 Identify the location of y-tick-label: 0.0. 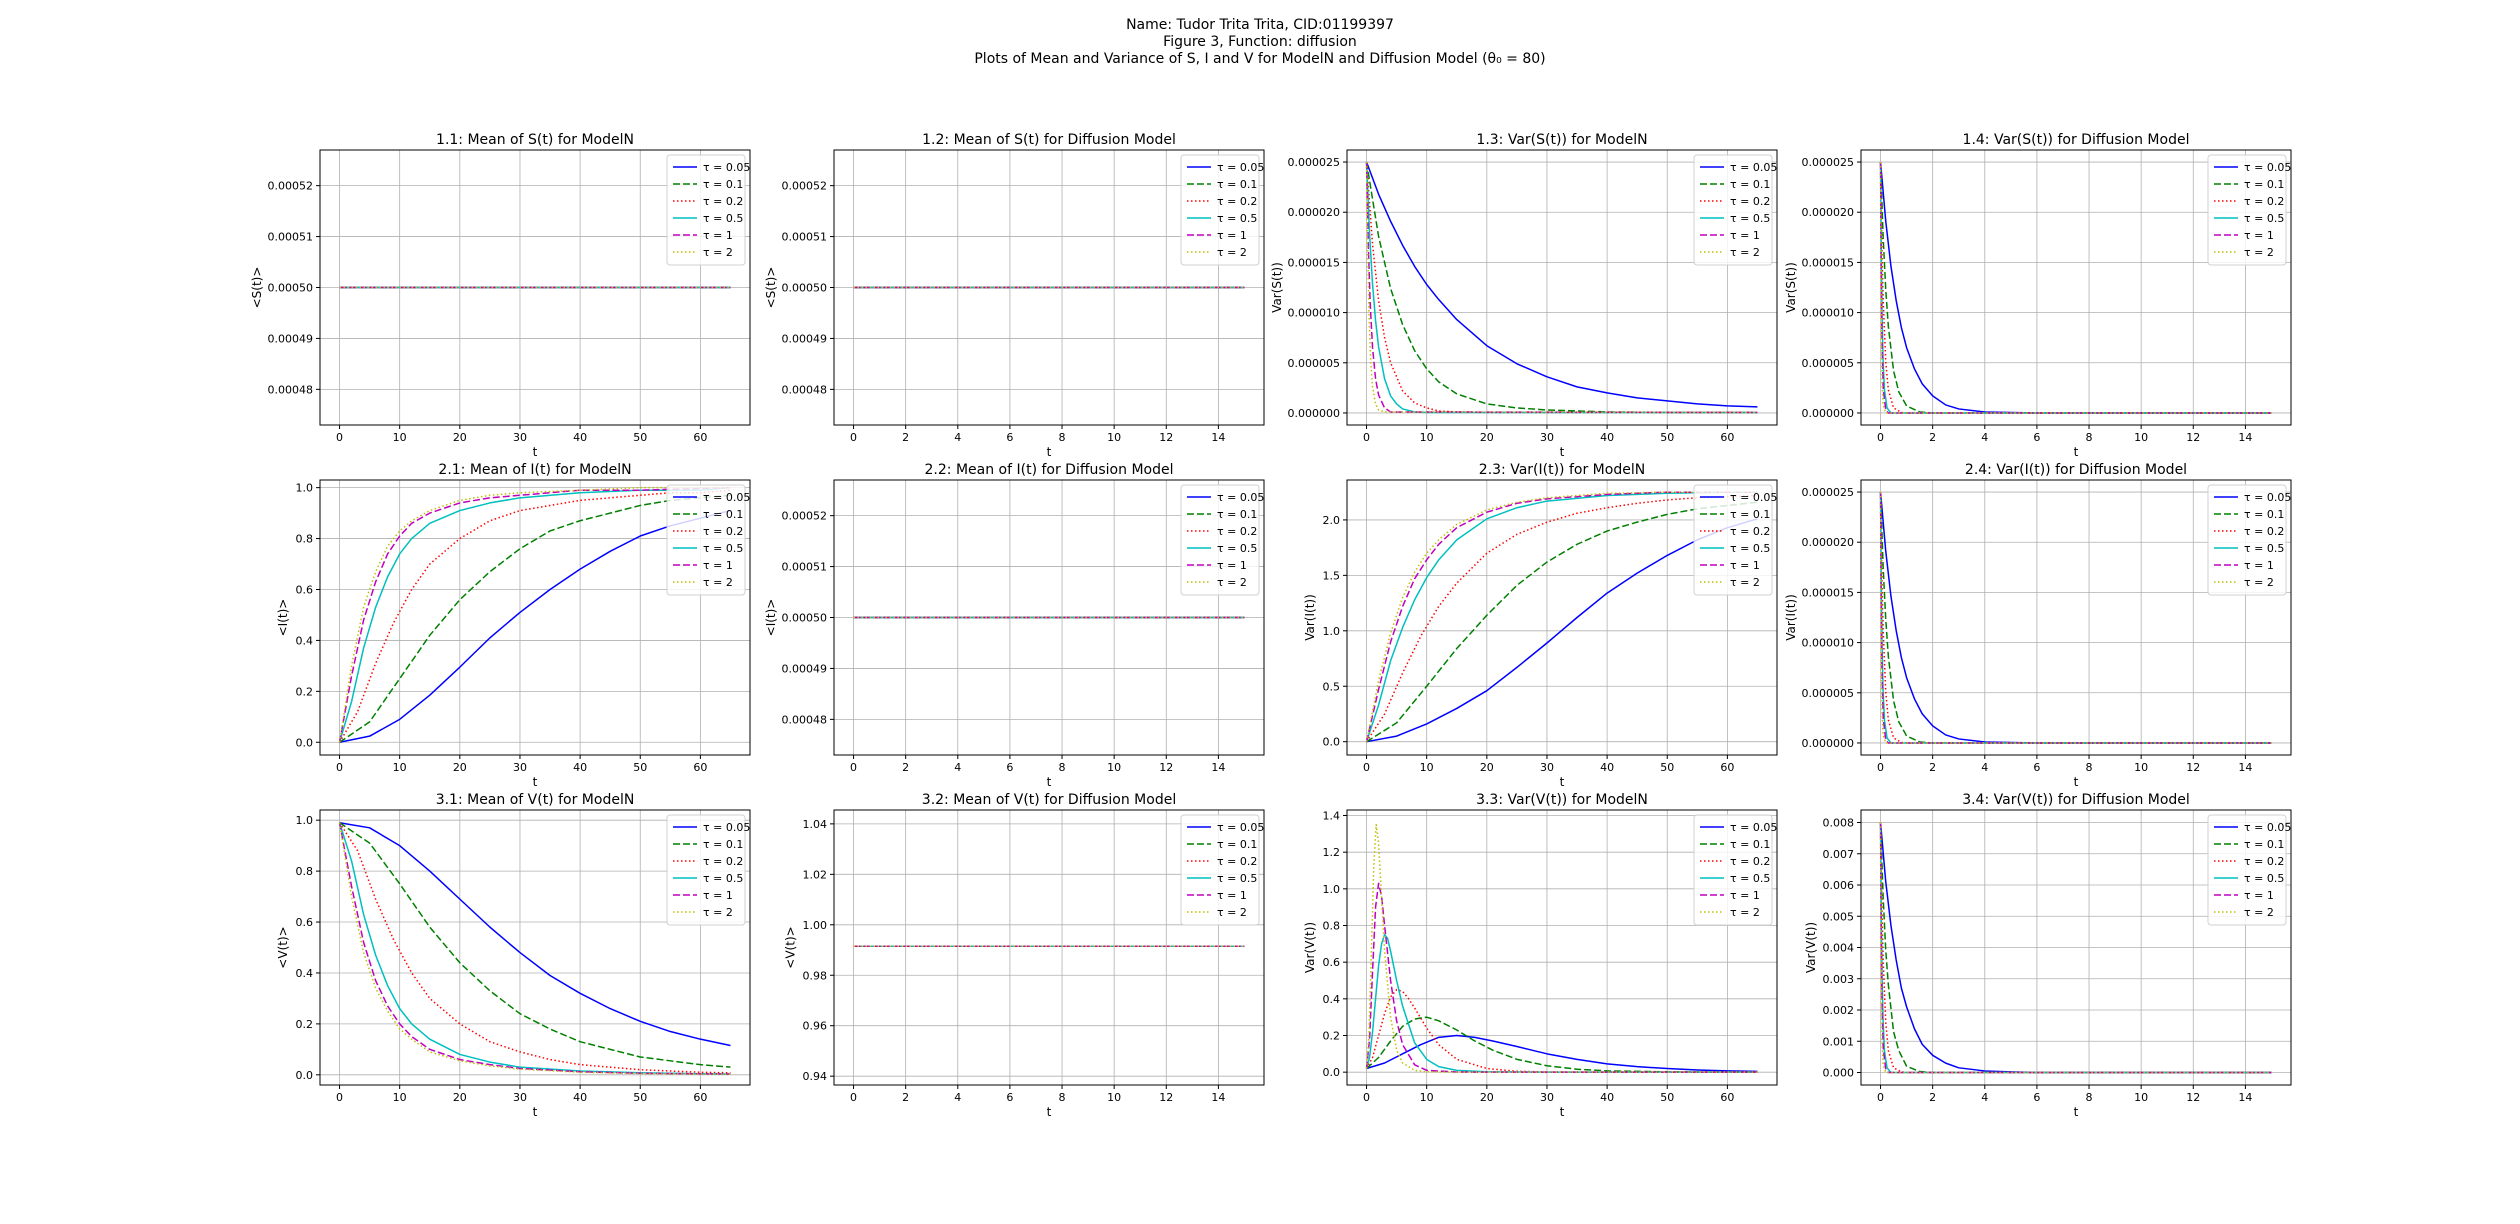
(1332, 1072).